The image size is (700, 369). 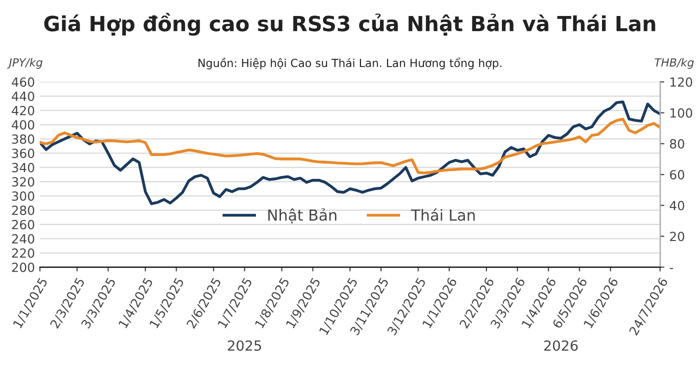 What do you see at coordinates (350, 24) in the screenshot?
I see `chart-title: Giá Hợp đồng cao su RSS3 của Nhật Bản và Thái Lan` at bounding box center [350, 24].